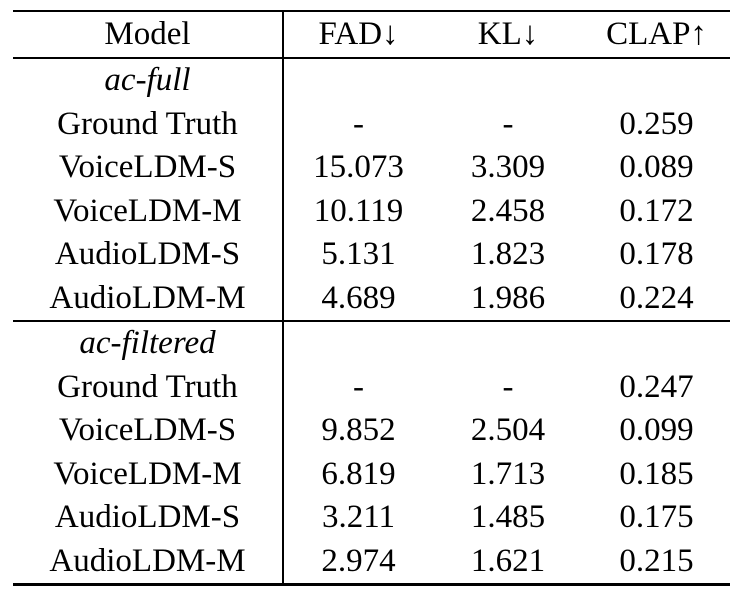 The image size is (748, 600). I want to click on table-row: Ground Truth - - 0.247, so click(371, 387).